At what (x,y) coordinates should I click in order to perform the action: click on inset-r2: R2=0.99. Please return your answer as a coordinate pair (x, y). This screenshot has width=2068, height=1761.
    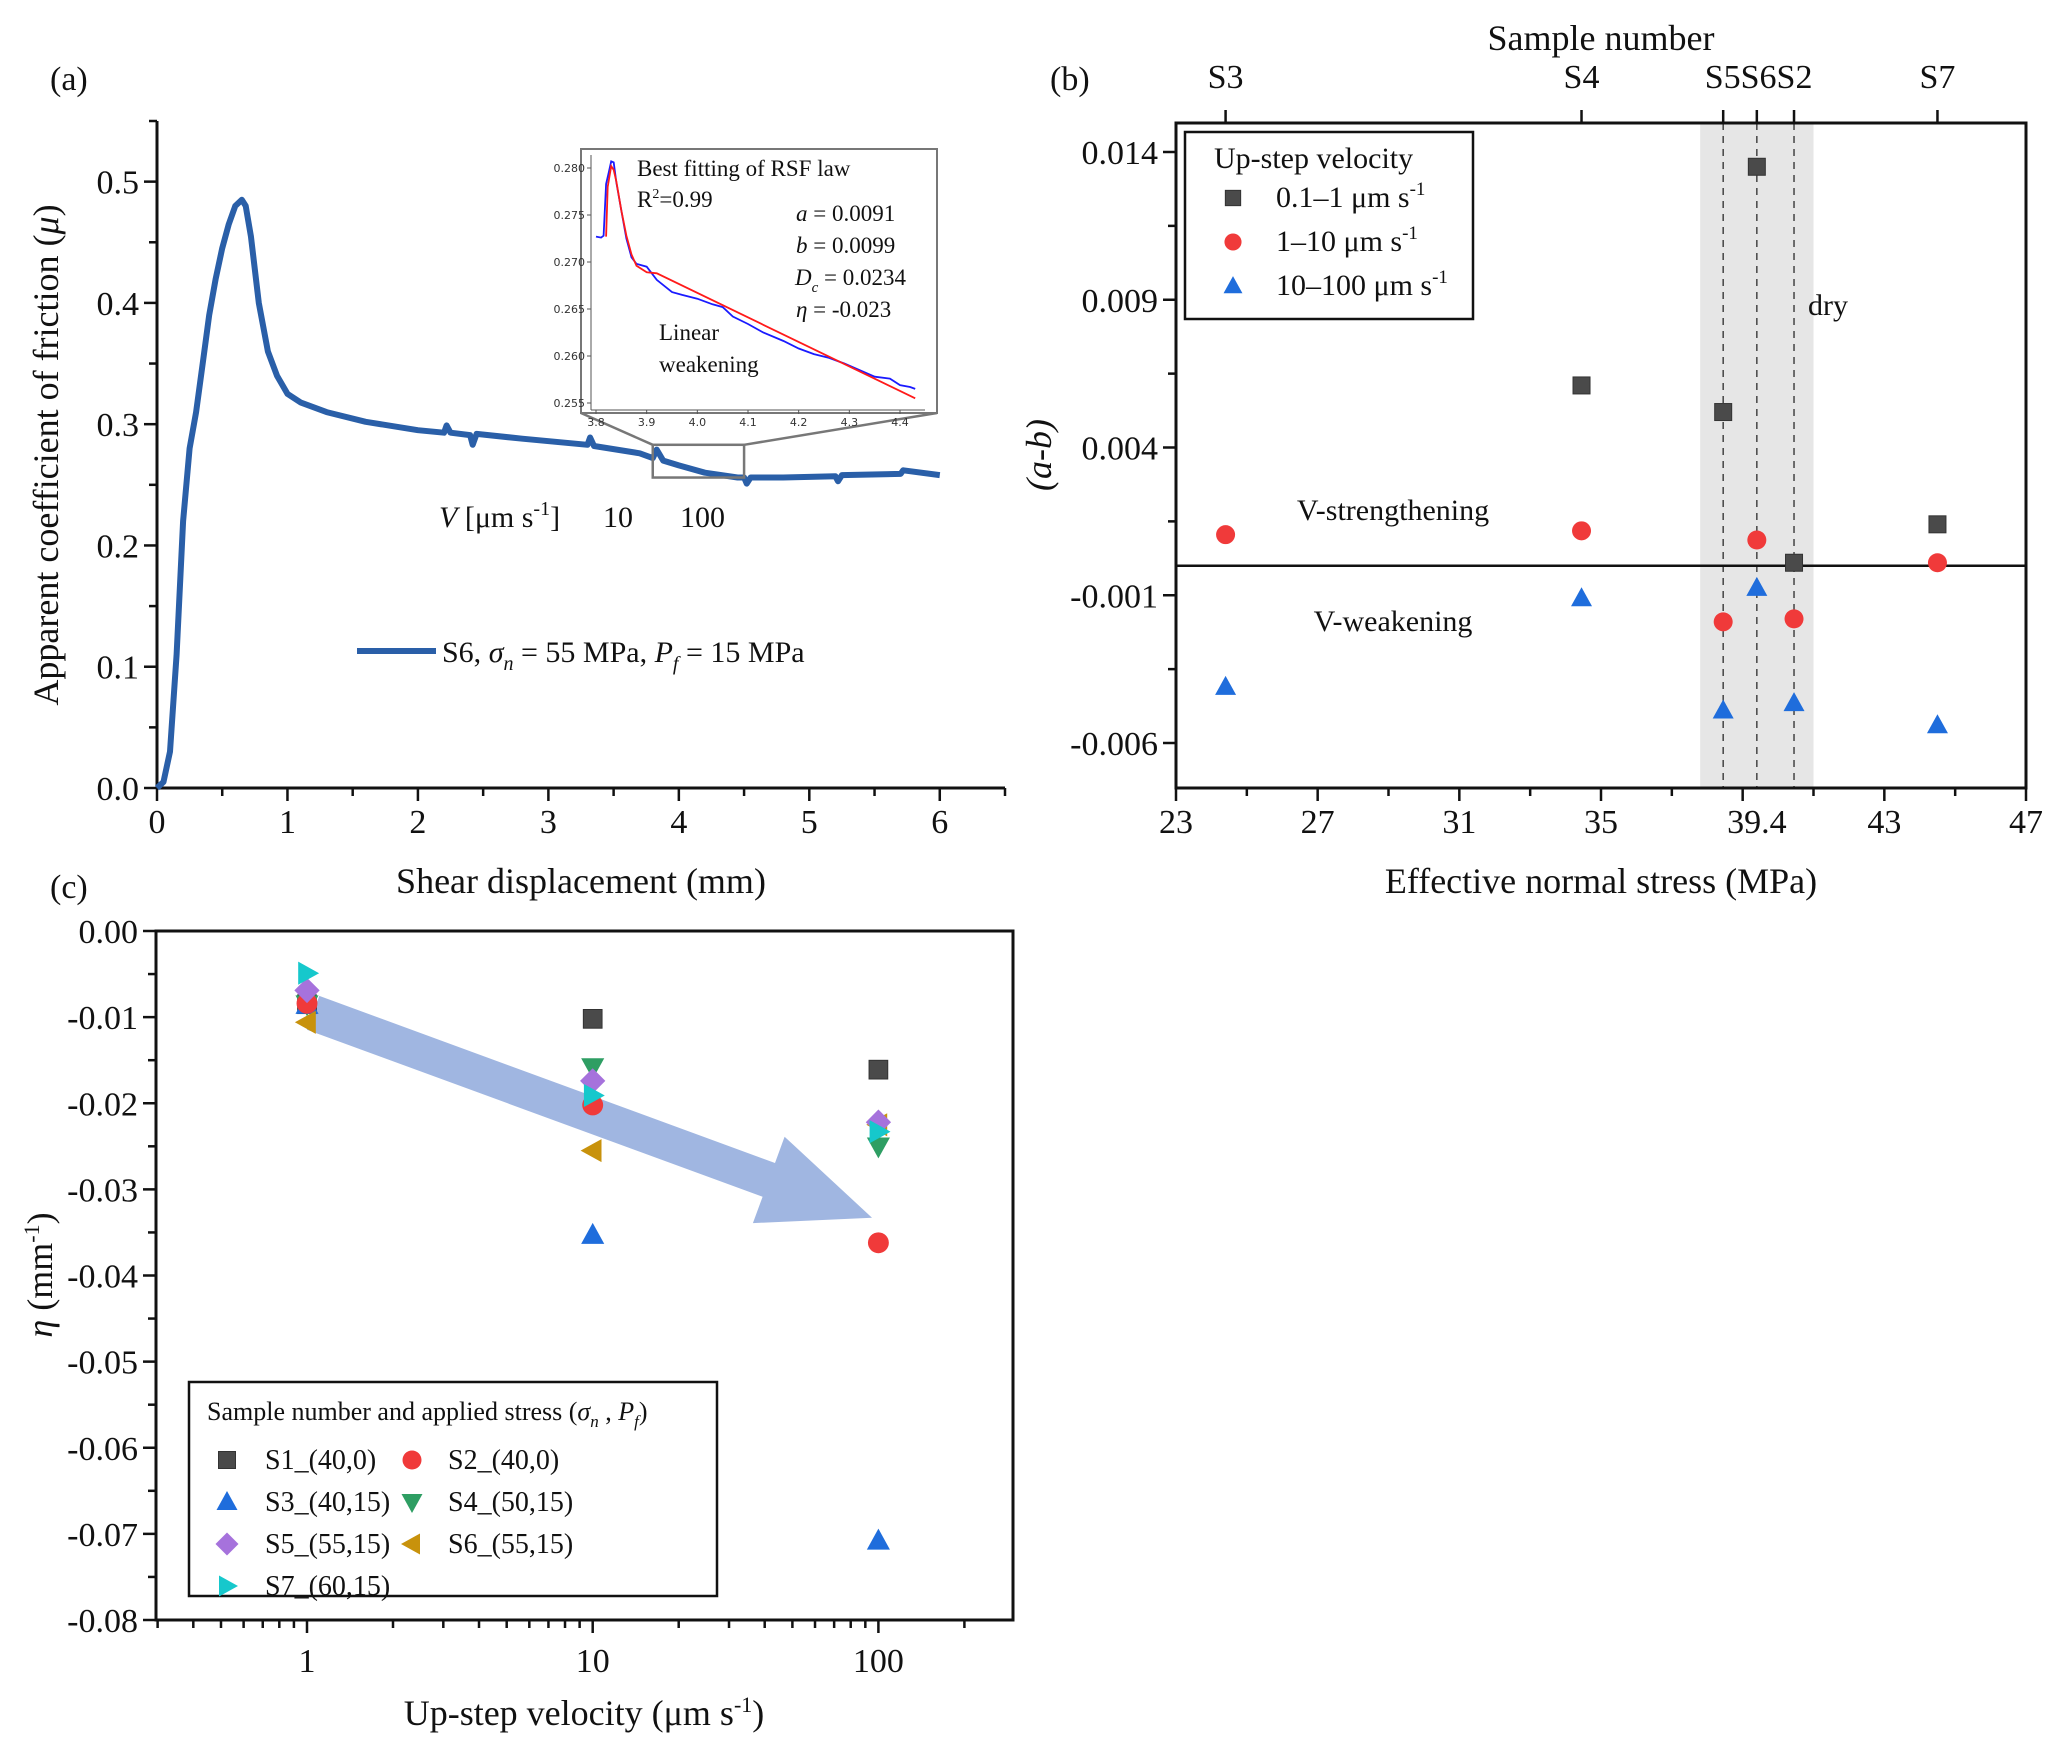
    Looking at the image, I should click on (675, 199).